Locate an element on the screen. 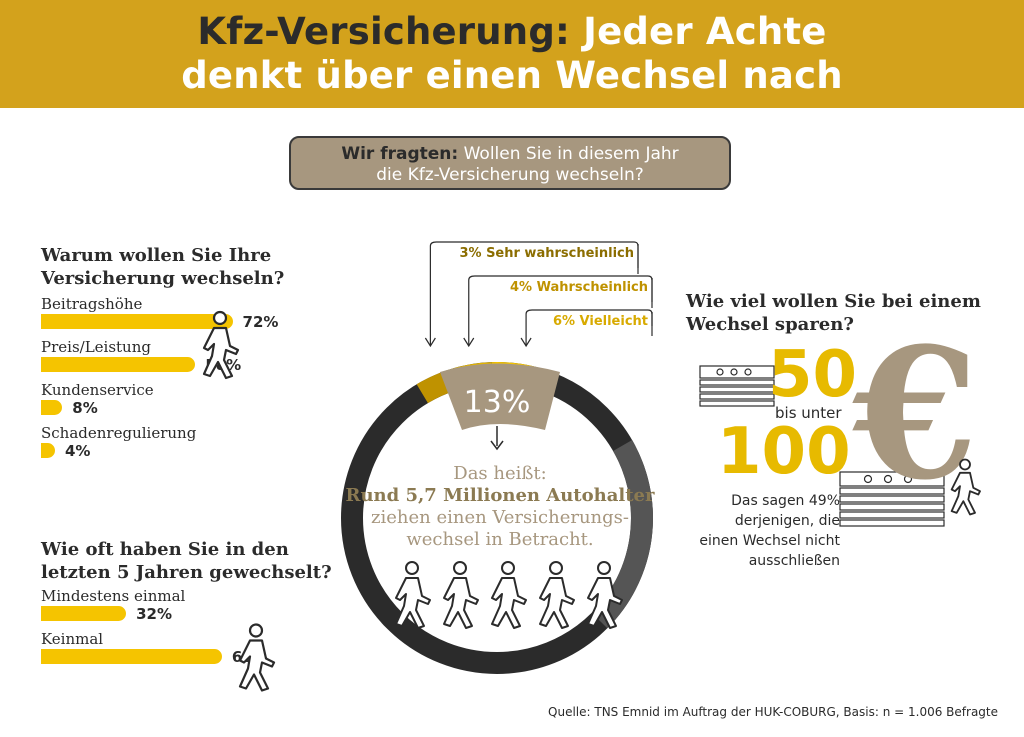  legend-label: 3% Sehr wahrscheinlich is located at coordinates (546, 253).